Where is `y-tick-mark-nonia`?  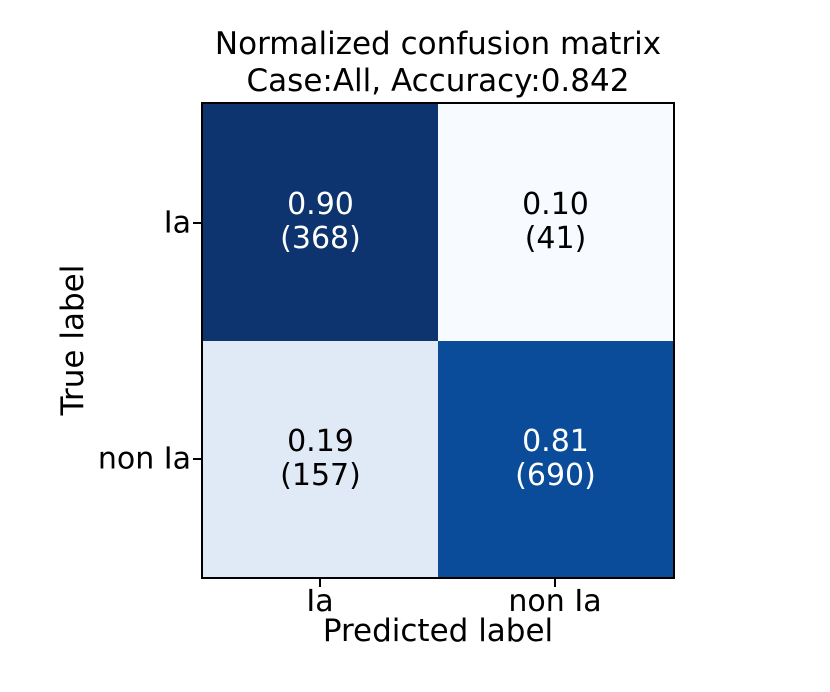
y-tick-mark-nonia is located at coordinates (197, 459).